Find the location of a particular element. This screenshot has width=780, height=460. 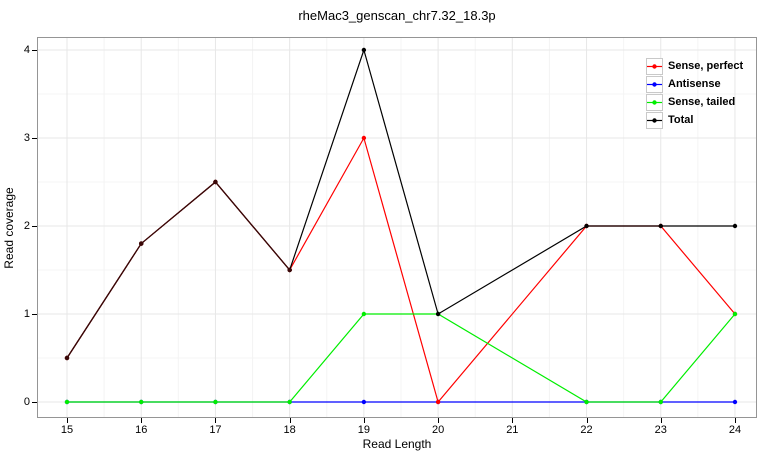

legend-item-sense-perfect: Sense, perfect is located at coordinates (694, 66).